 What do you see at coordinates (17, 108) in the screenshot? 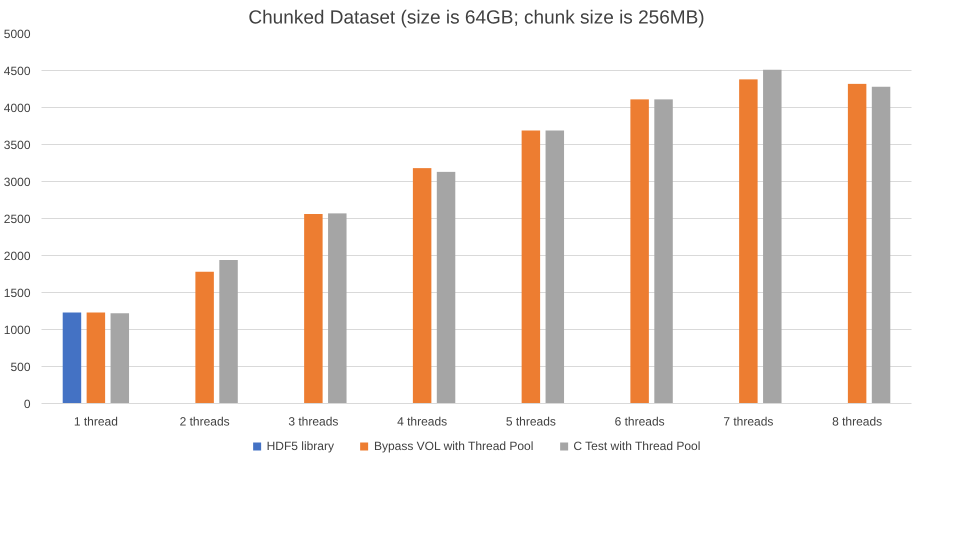
I see `y-tick-label: 4000` at bounding box center [17, 108].